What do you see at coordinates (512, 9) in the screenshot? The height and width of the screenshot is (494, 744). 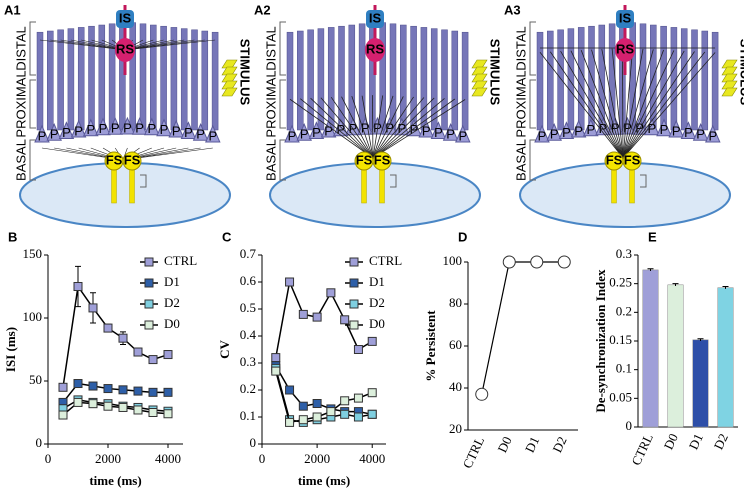 I see `panel-label: A3` at bounding box center [512, 9].